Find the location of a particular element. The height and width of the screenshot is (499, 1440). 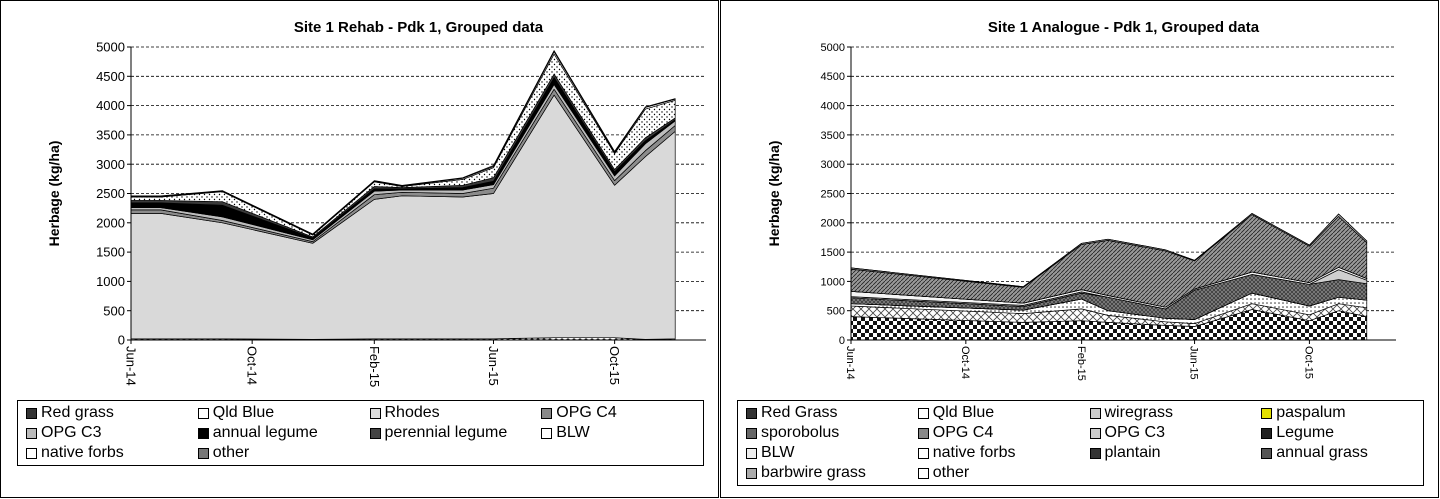

legend-label: Legume is located at coordinates (1305, 432).